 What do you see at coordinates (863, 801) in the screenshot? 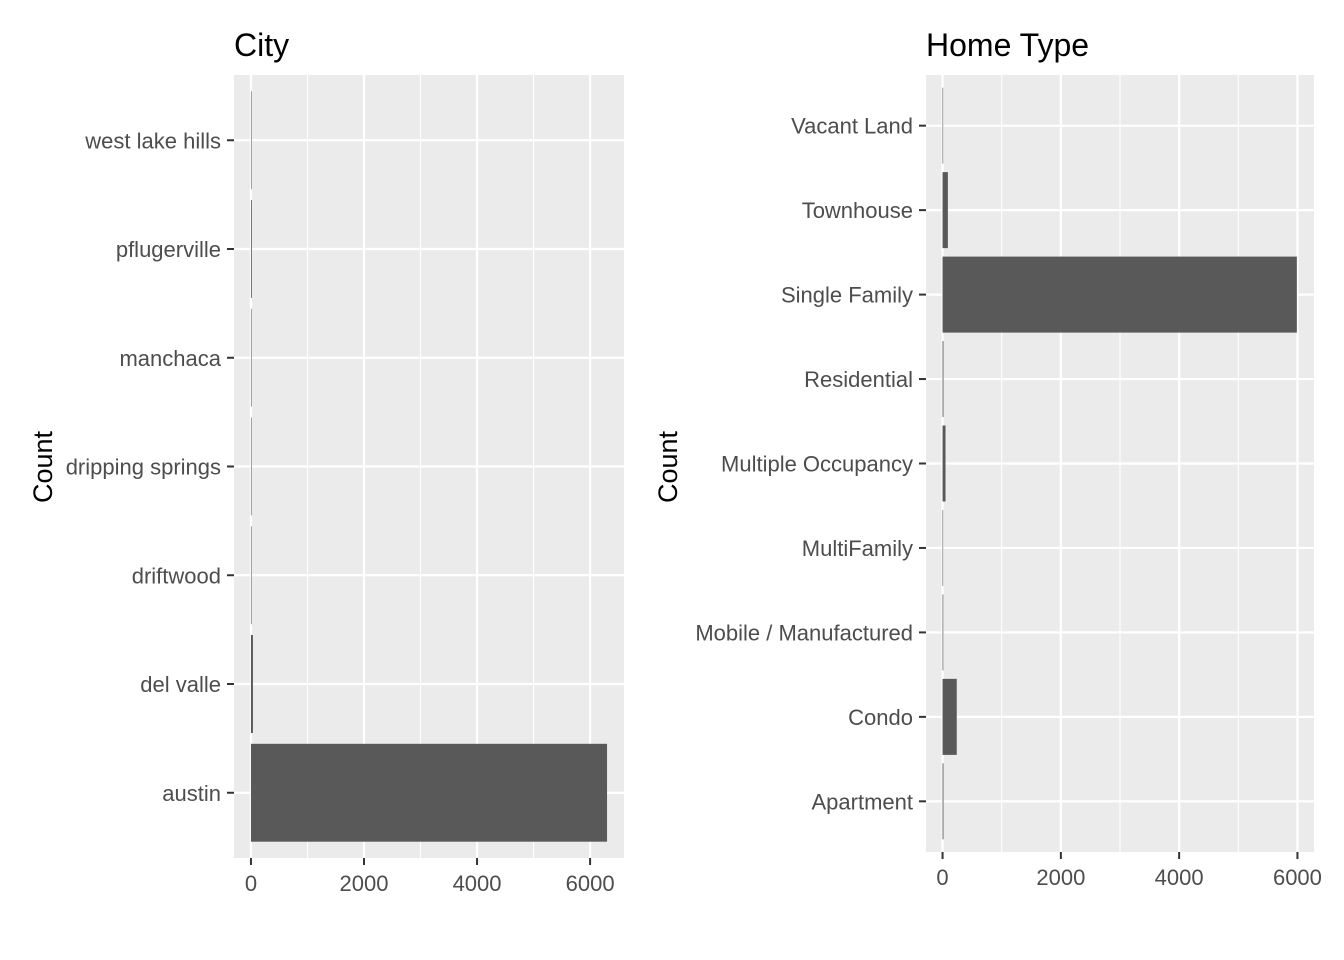
I see `home-type-y-tick-label: Apartment` at bounding box center [863, 801].